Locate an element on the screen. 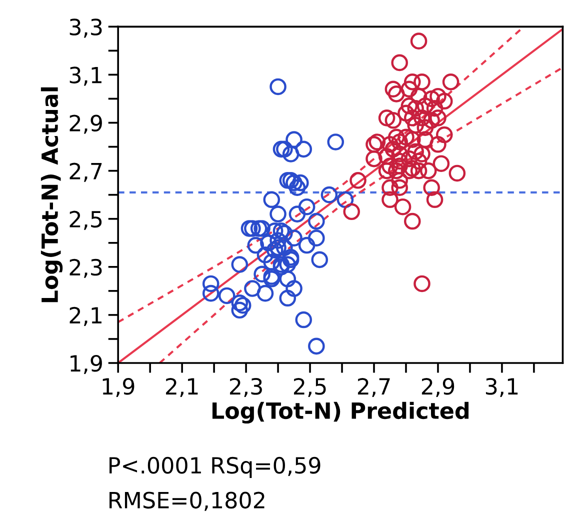 The image size is (565, 528). text: RMSE=0,1802 is located at coordinates (187, 501).